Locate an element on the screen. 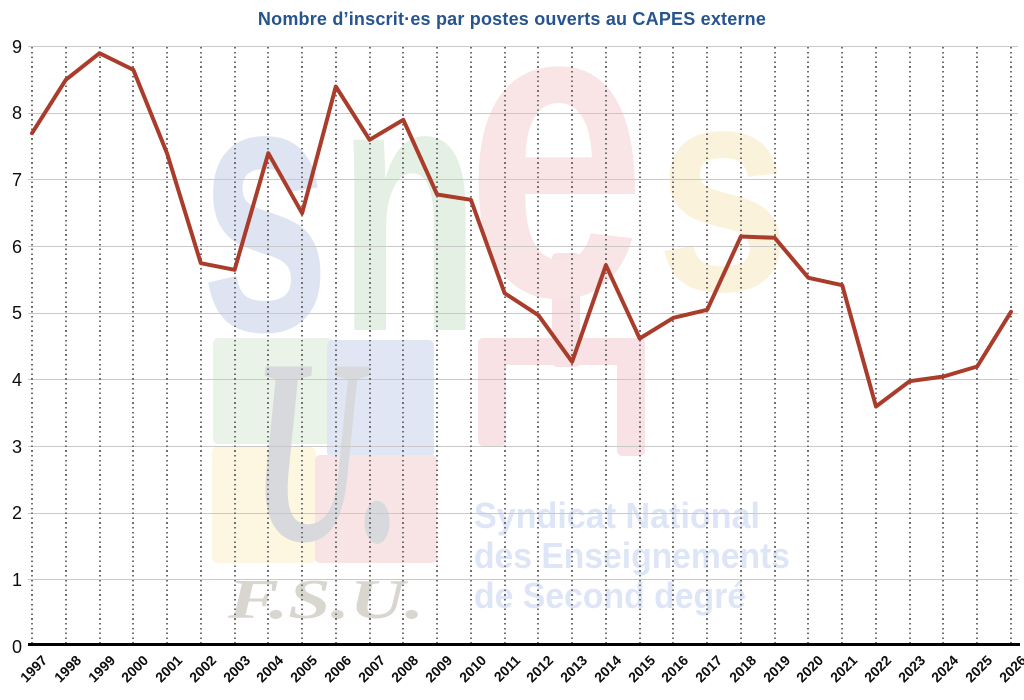  fsu-logo-u: U. is located at coordinates (327, 451).